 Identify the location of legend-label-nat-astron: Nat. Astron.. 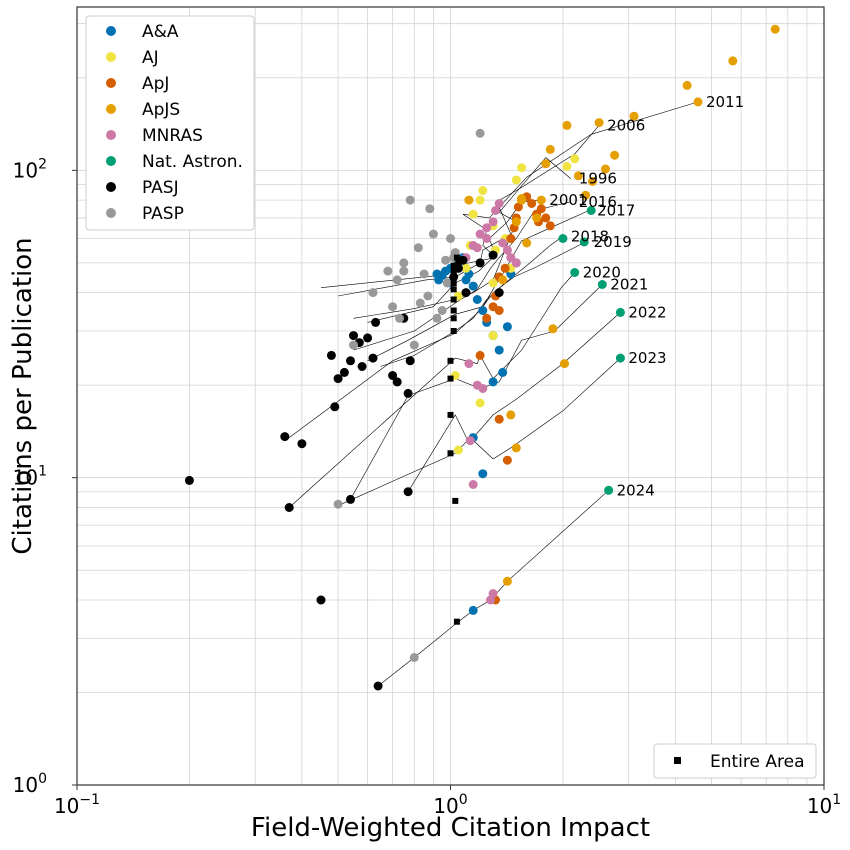
(192, 162).